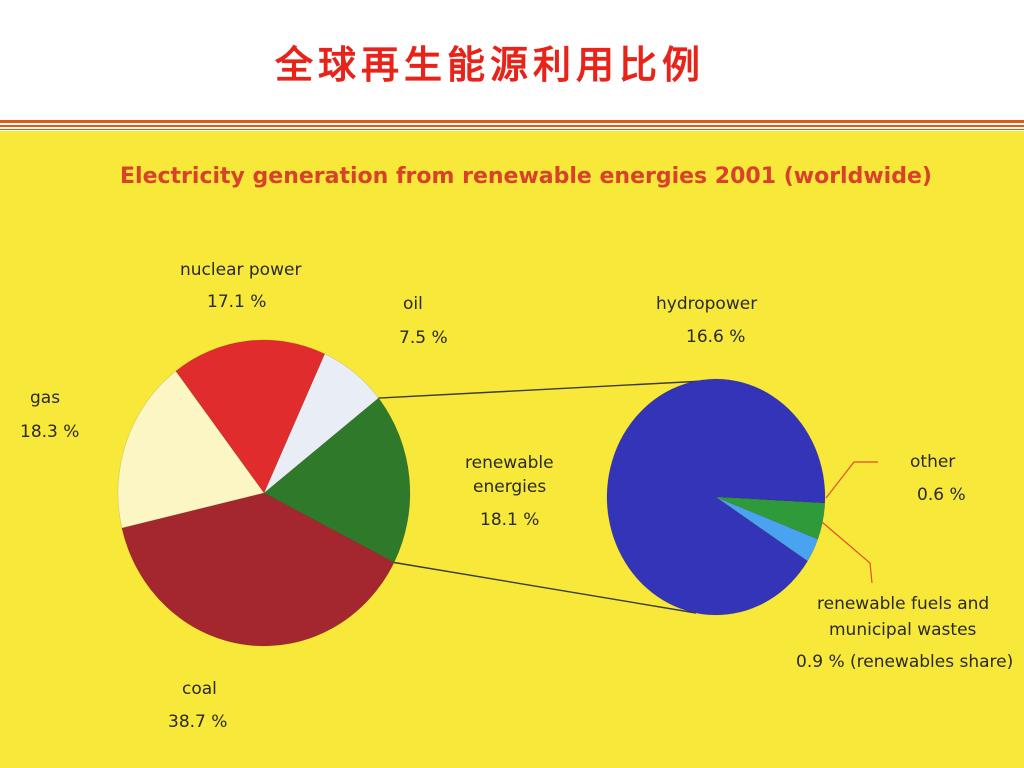  I want to click on label-oil-name: oil, so click(413, 304).